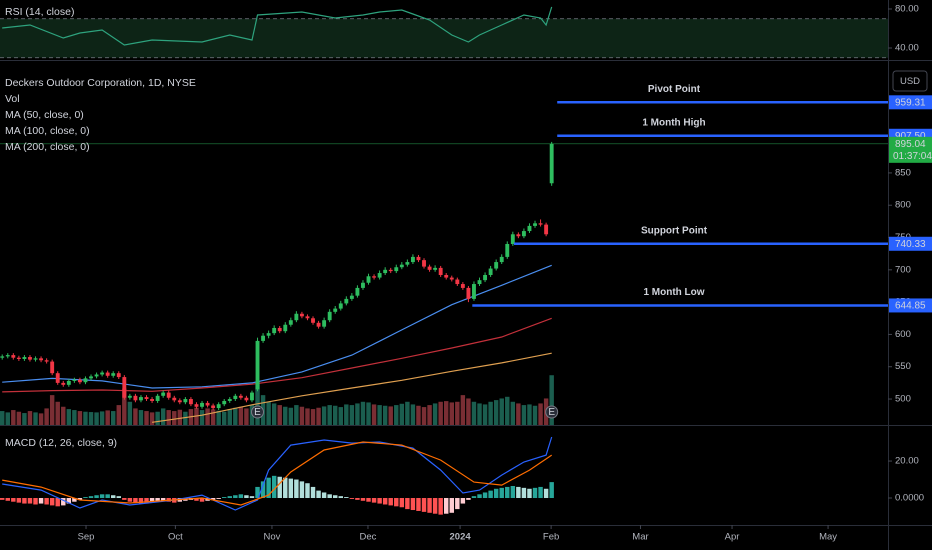 This screenshot has width=932, height=550. What do you see at coordinates (640, 537) in the screenshot?
I see `x-tick-label: Mar` at bounding box center [640, 537].